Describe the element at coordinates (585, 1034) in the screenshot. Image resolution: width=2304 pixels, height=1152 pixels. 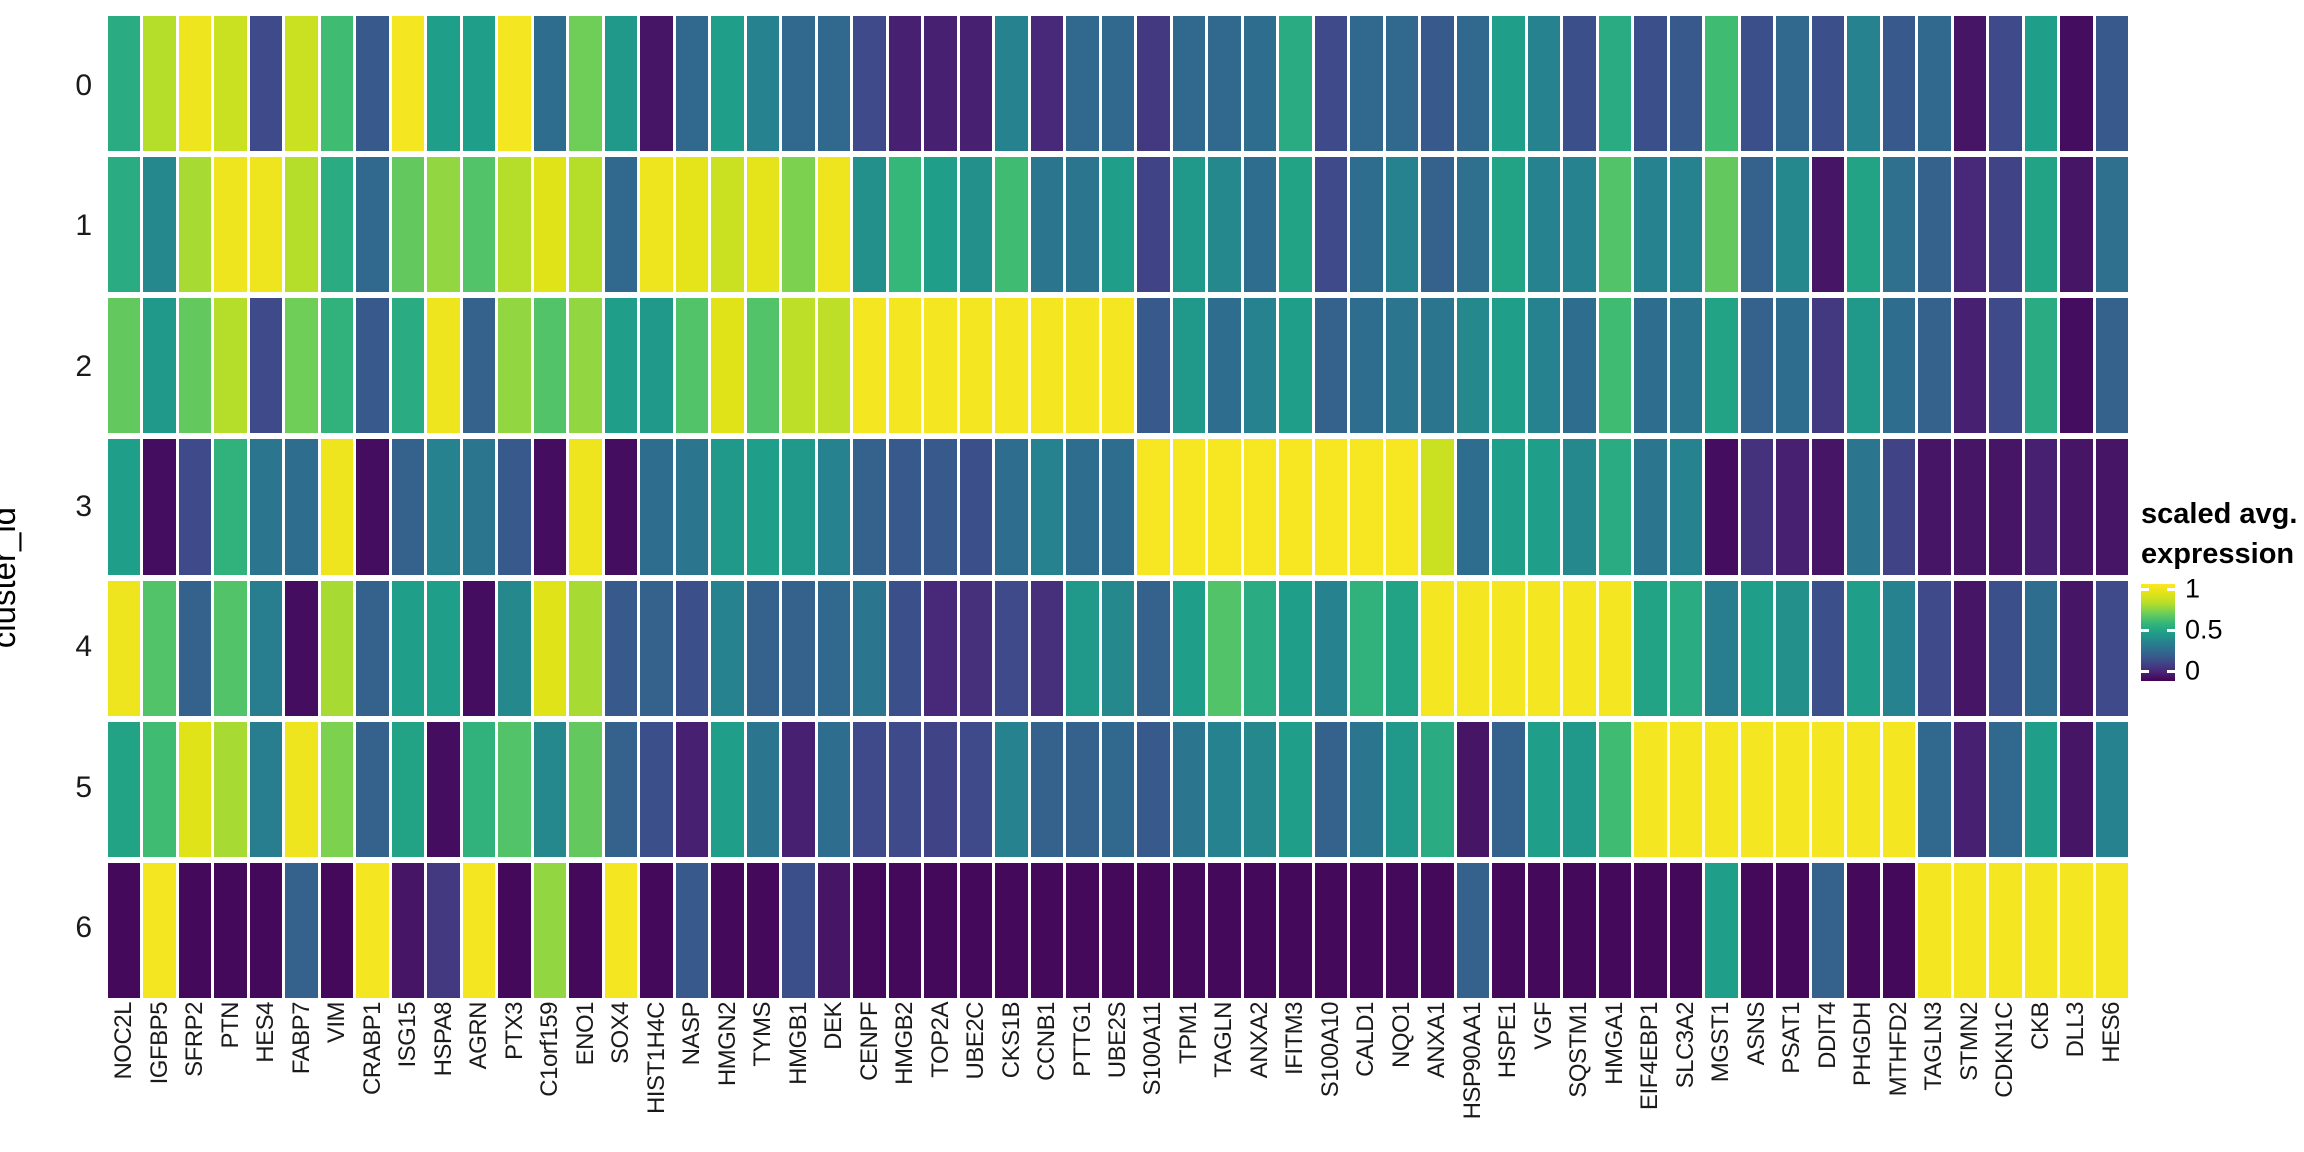
I see `gene-label: ENO1` at that location.